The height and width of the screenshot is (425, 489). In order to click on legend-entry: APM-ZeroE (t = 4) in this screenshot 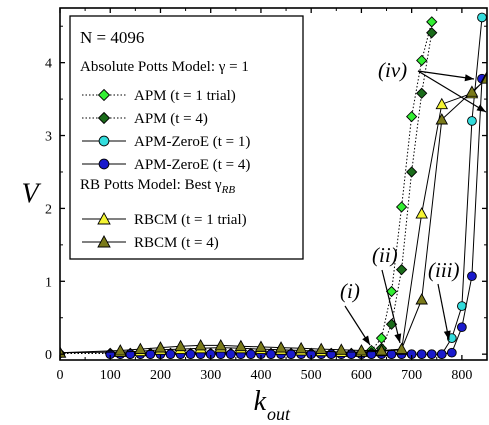, I will do `click(166, 165)`.